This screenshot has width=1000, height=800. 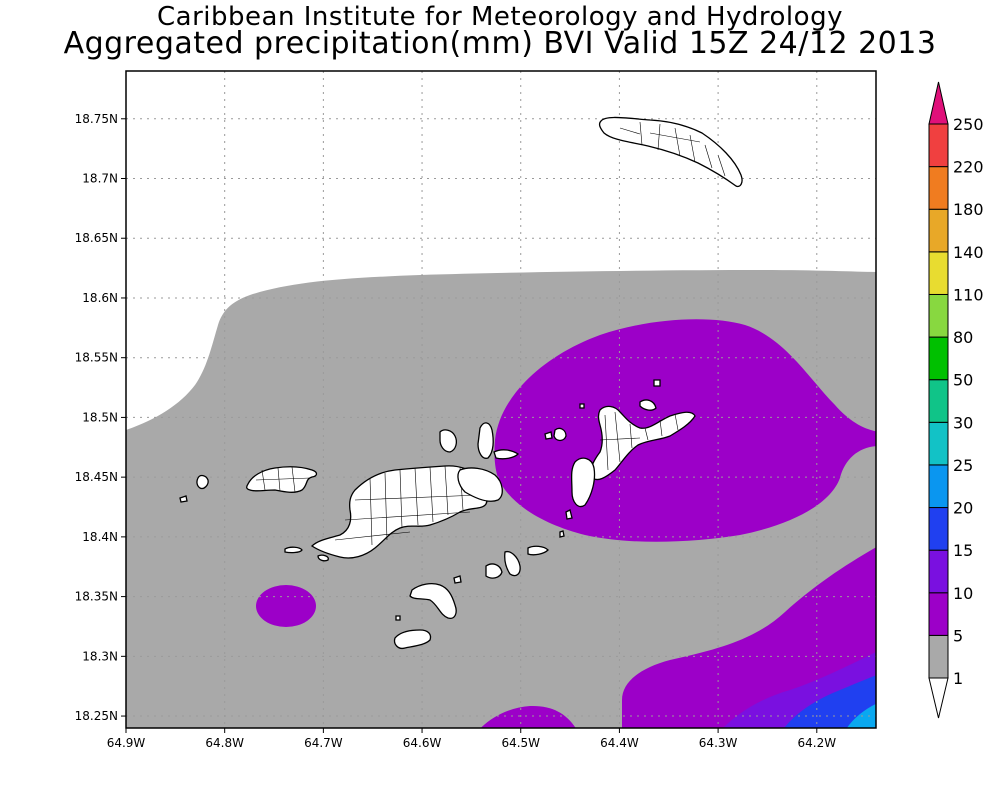 I want to click on lat-tick-label: 18.55N, so click(x=96, y=358).